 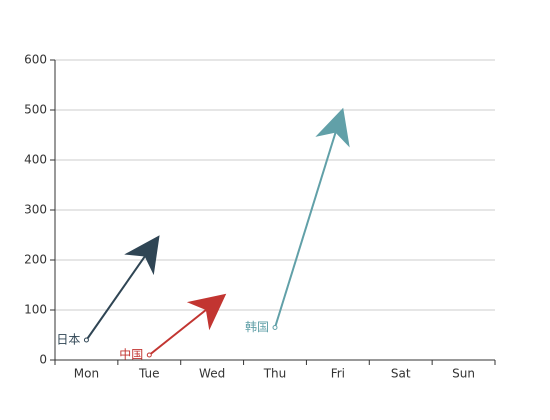 I want to click on x-tick-label: Mon, so click(x=86, y=374).